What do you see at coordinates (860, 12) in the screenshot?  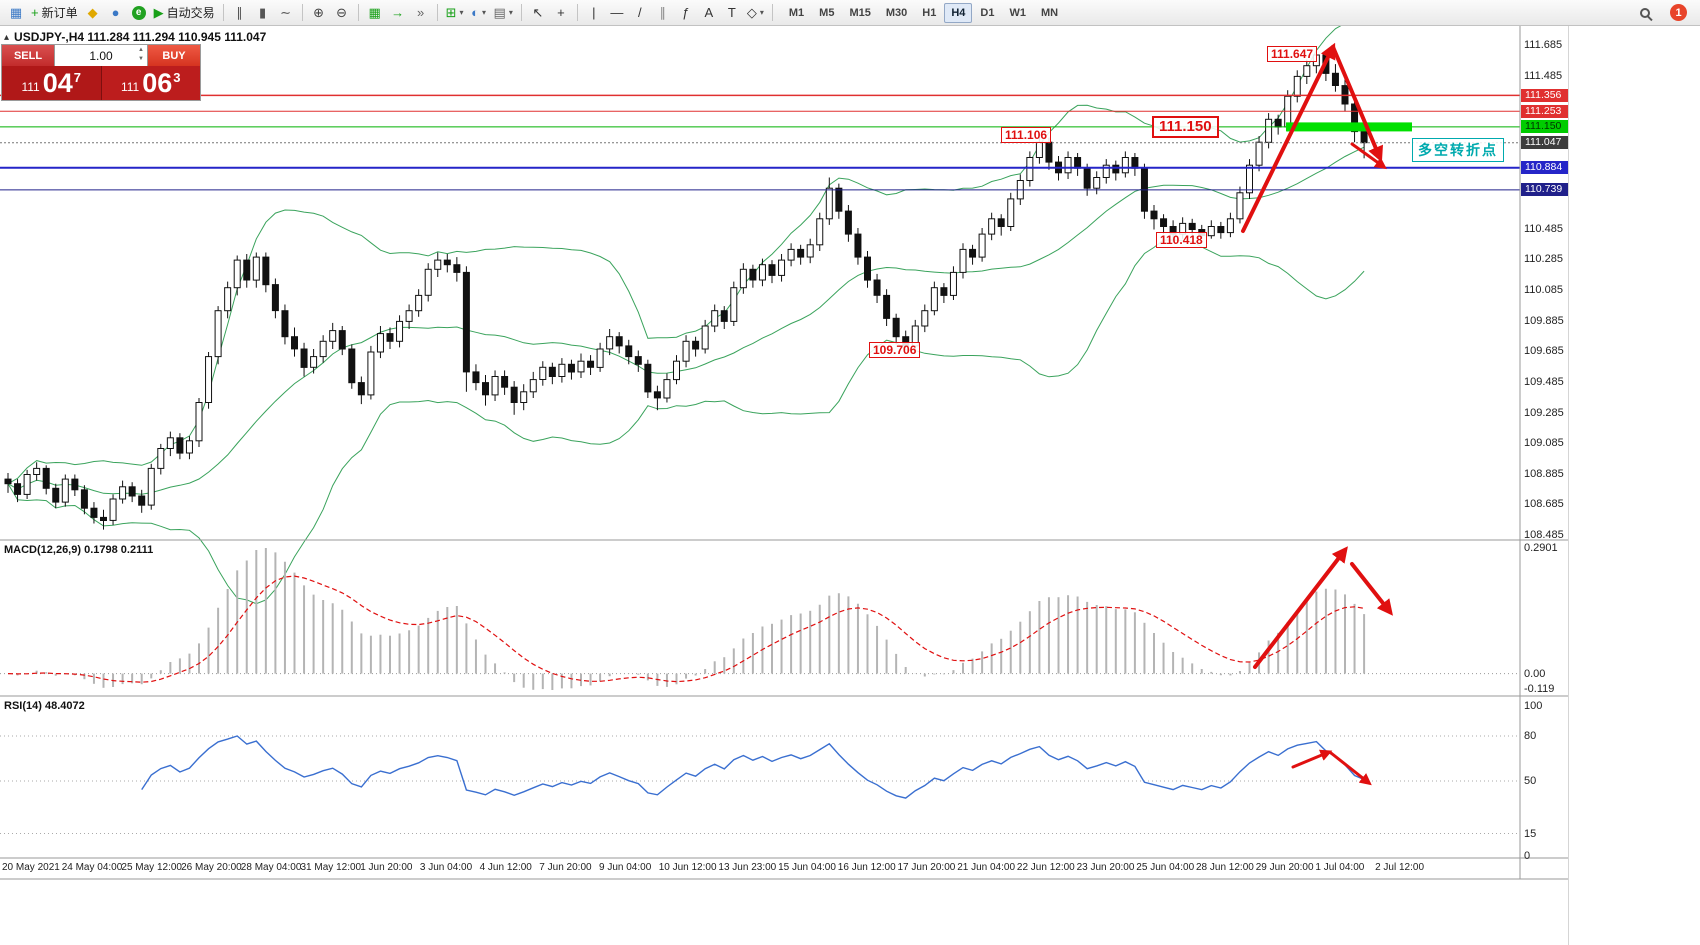 I see `timeframe-m15: M15` at bounding box center [860, 12].